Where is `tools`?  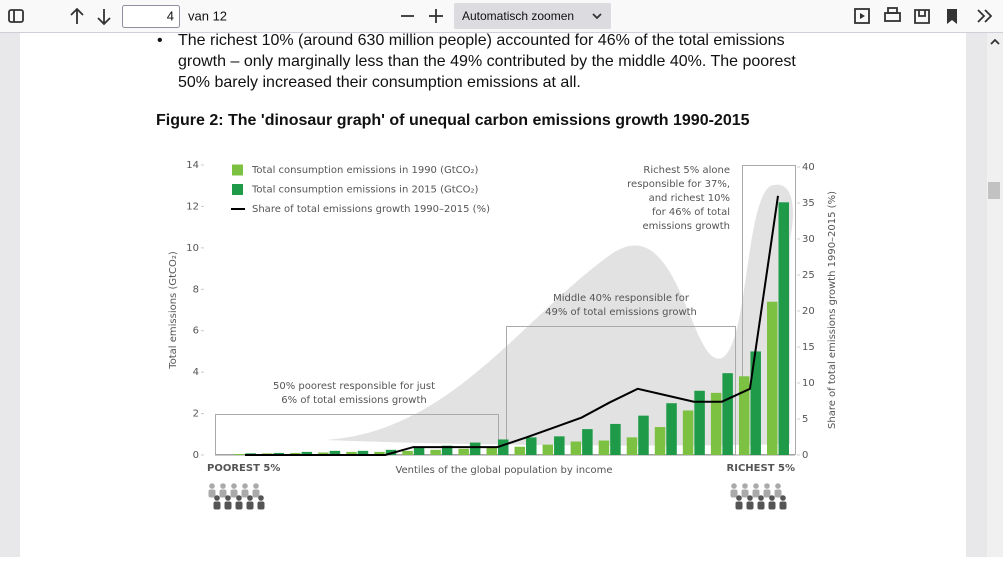 tools is located at coordinates (985, 16).